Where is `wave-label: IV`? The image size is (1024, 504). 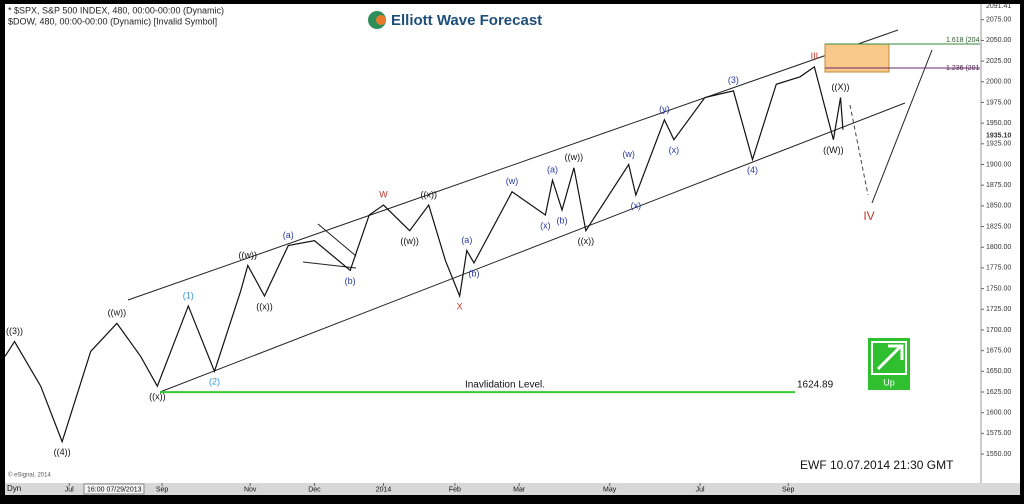
wave-label: IV is located at coordinates (868, 216).